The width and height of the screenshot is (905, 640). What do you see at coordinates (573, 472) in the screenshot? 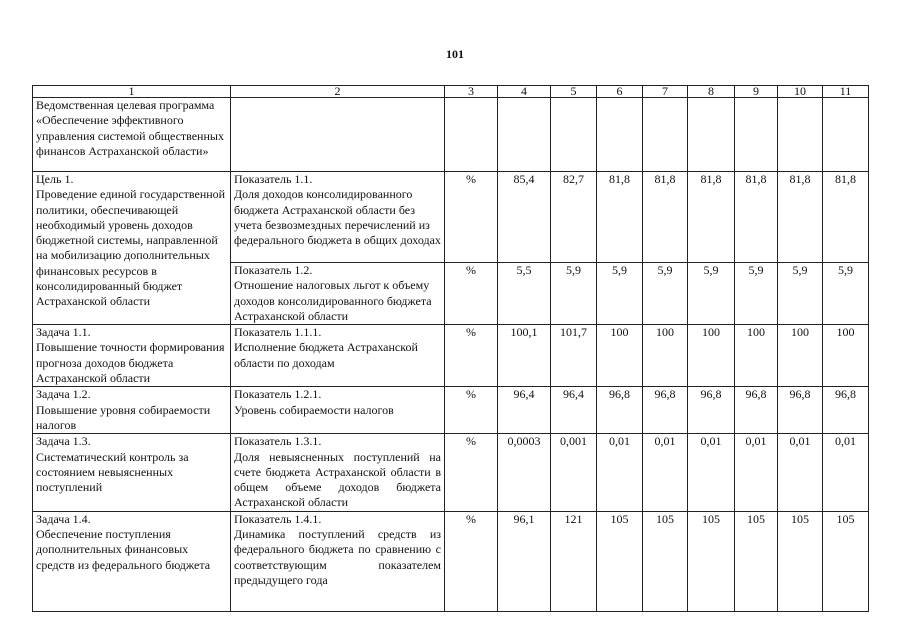
I see `value-cell: 0,001` at bounding box center [573, 472].